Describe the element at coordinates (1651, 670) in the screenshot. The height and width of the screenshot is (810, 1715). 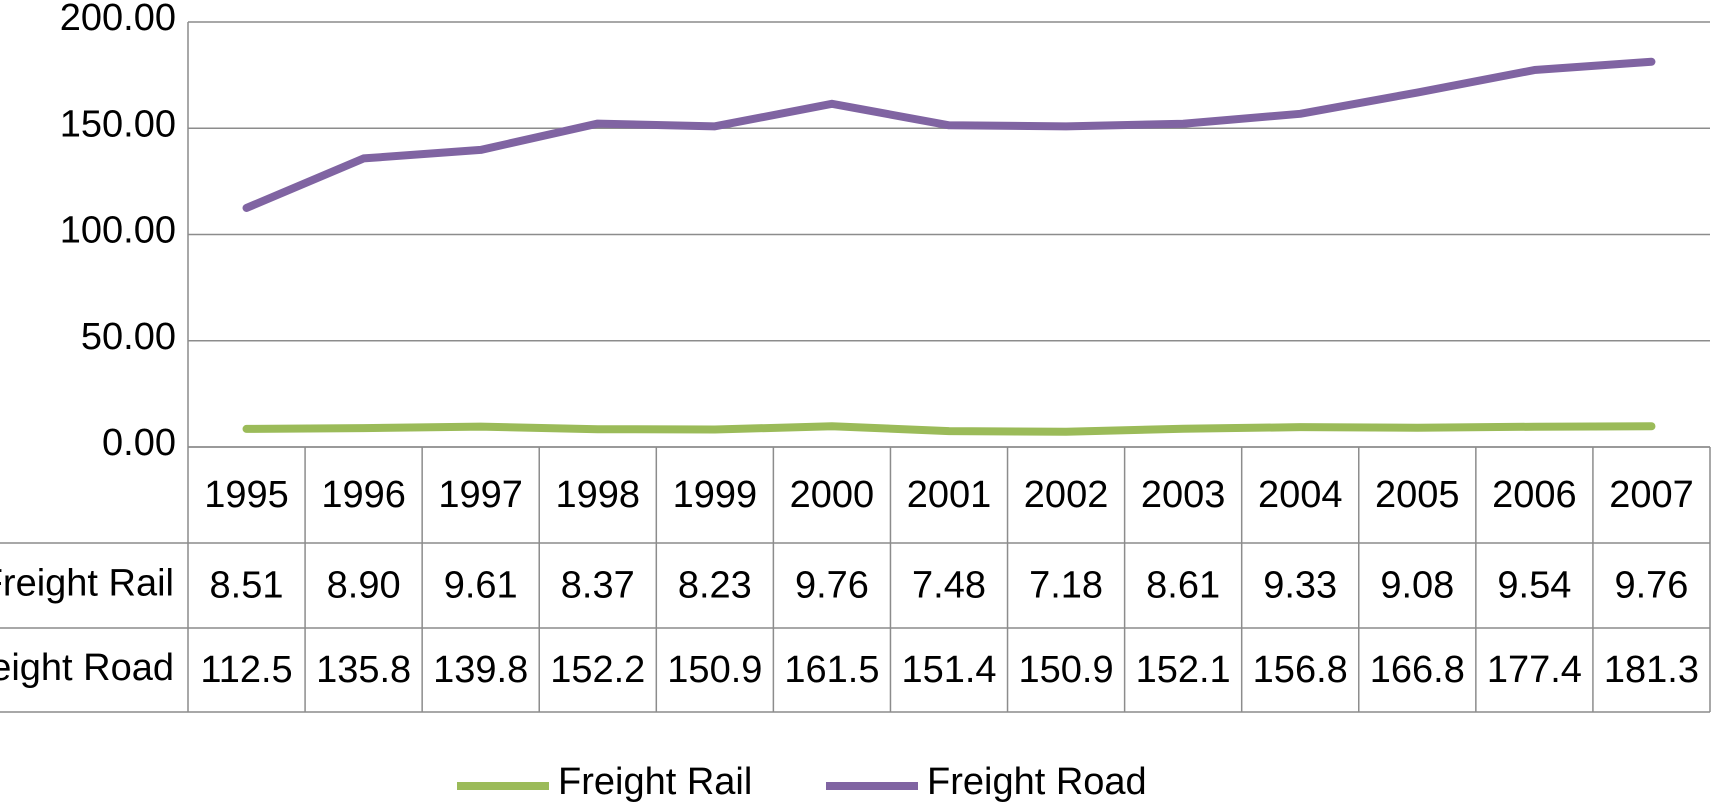
I see `table-value: 181.3` at that location.